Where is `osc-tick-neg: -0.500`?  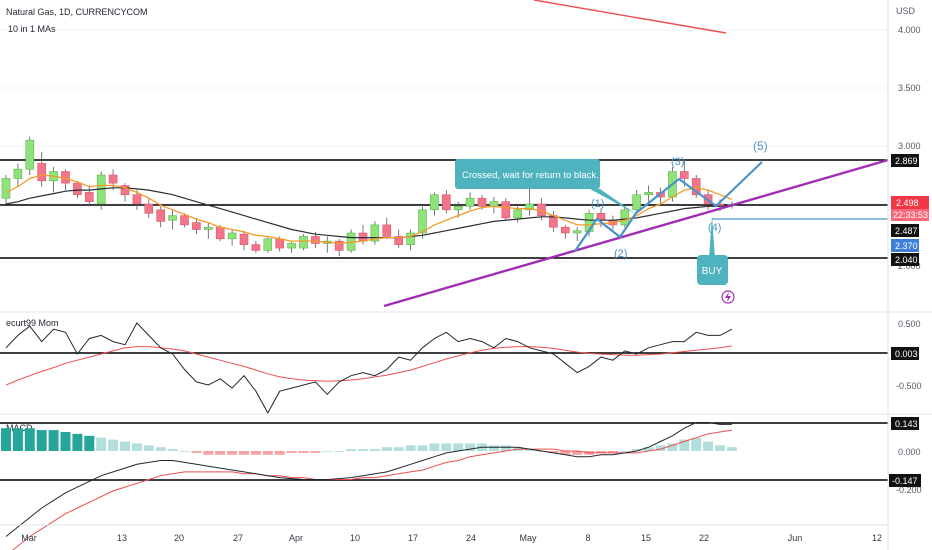 osc-tick-neg: -0.500 is located at coordinates (909, 386).